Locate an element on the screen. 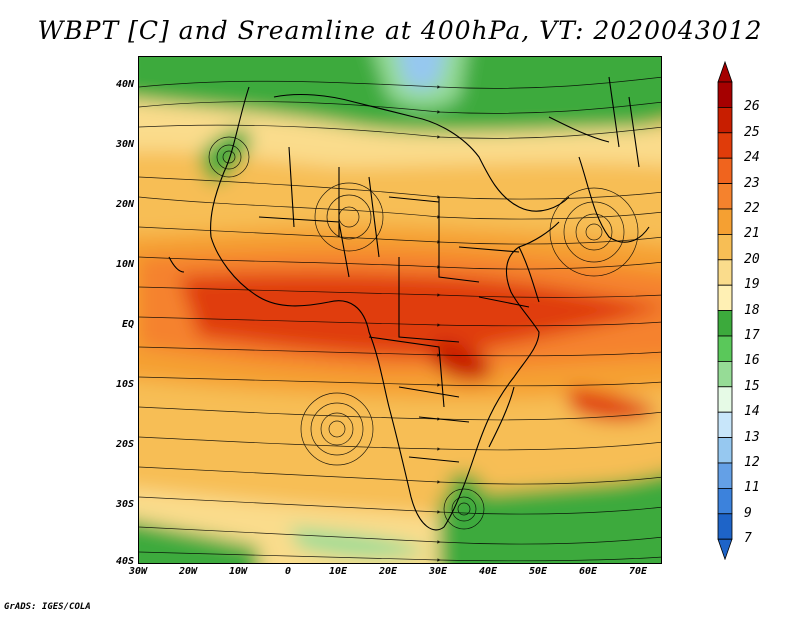  colorbar is located at coordinates (725, 310).